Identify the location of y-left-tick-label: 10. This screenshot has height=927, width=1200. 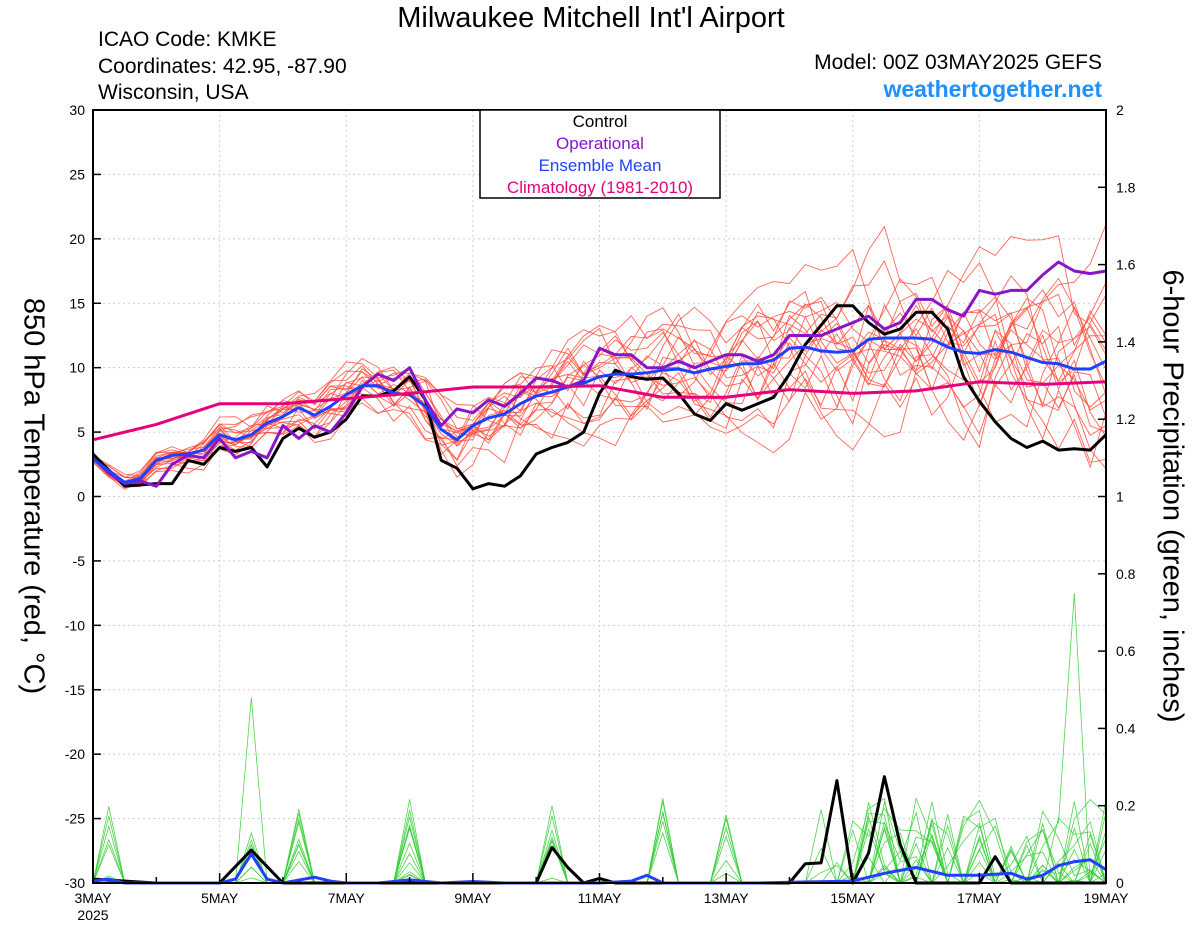
(77, 368).